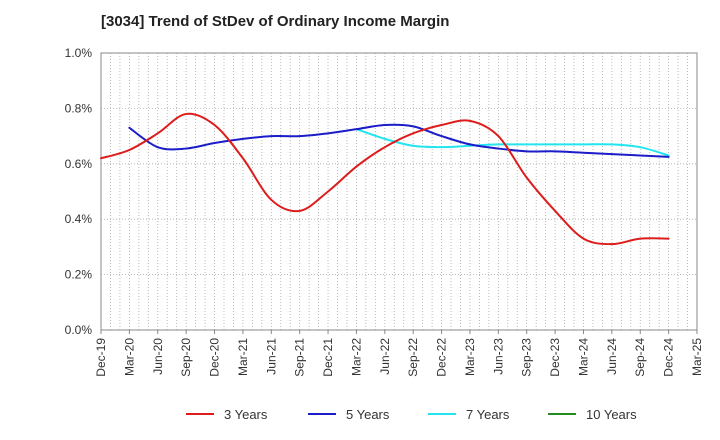 The image size is (720, 440). What do you see at coordinates (498, 356) in the screenshot?
I see `x-tick-label: Jun-23` at bounding box center [498, 356].